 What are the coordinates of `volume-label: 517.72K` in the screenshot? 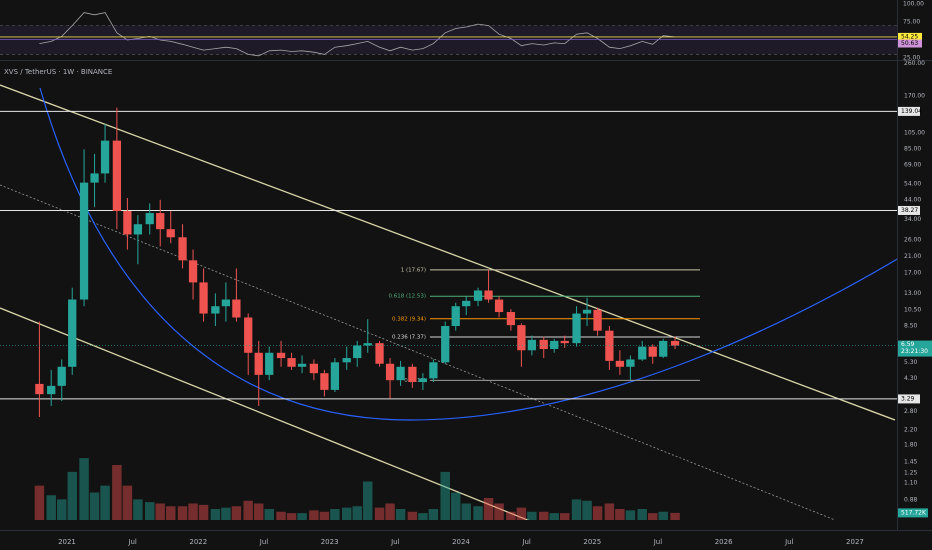 It's located at (914, 512).